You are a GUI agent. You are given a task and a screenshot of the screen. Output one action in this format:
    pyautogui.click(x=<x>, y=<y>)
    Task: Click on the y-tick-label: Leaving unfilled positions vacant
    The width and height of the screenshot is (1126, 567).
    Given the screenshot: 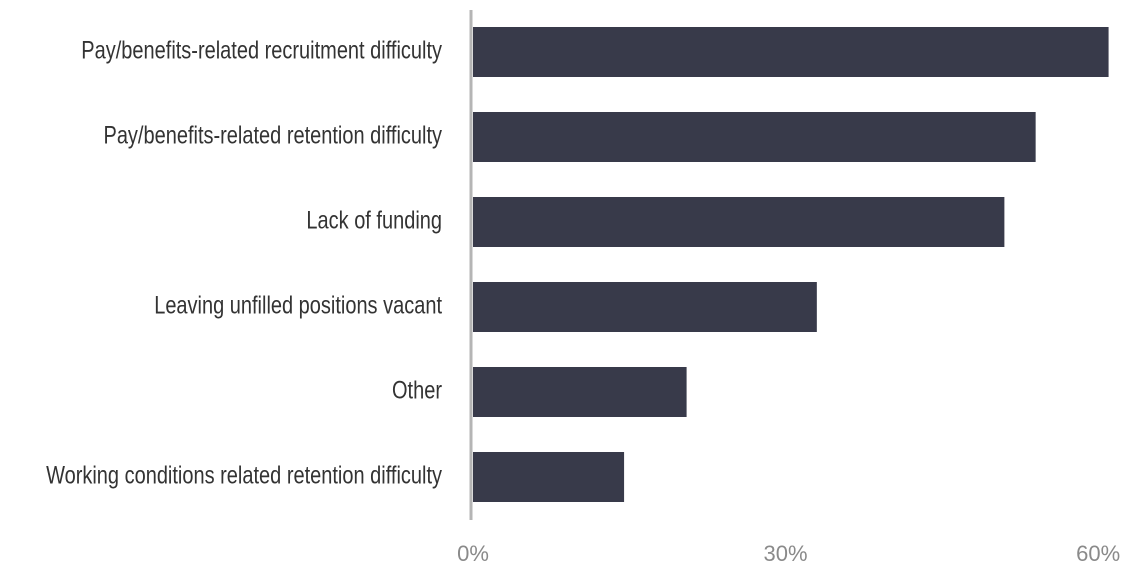 What is the action you would take?
    pyautogui.click(x=298, y=306)
    